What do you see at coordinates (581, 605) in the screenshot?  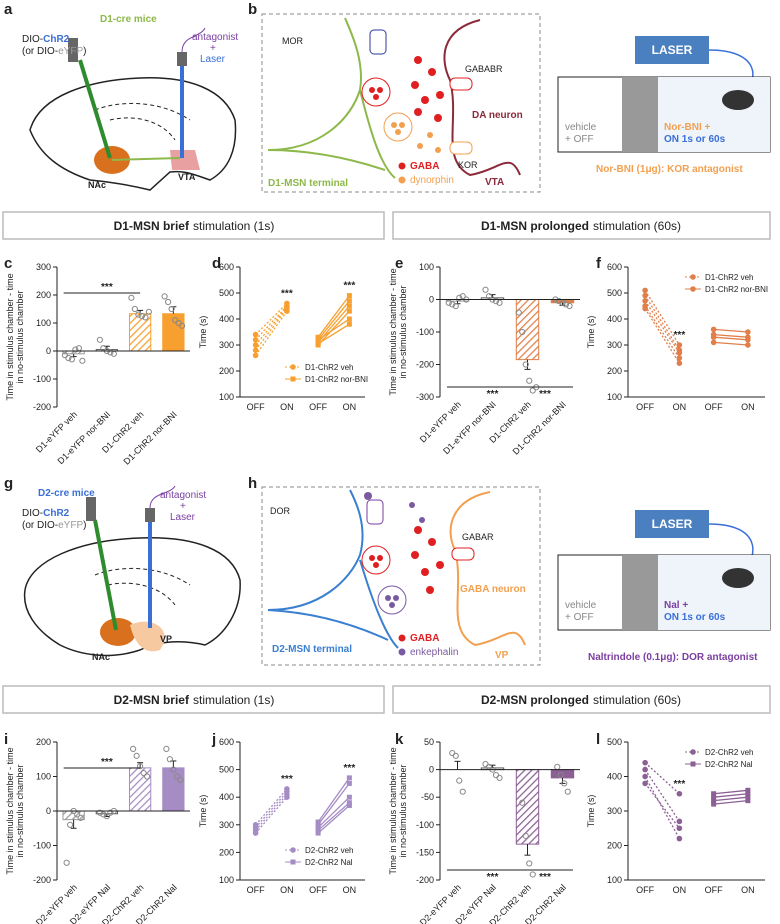 I see `condition-text: vehicle` at bounding box center [581, 605].